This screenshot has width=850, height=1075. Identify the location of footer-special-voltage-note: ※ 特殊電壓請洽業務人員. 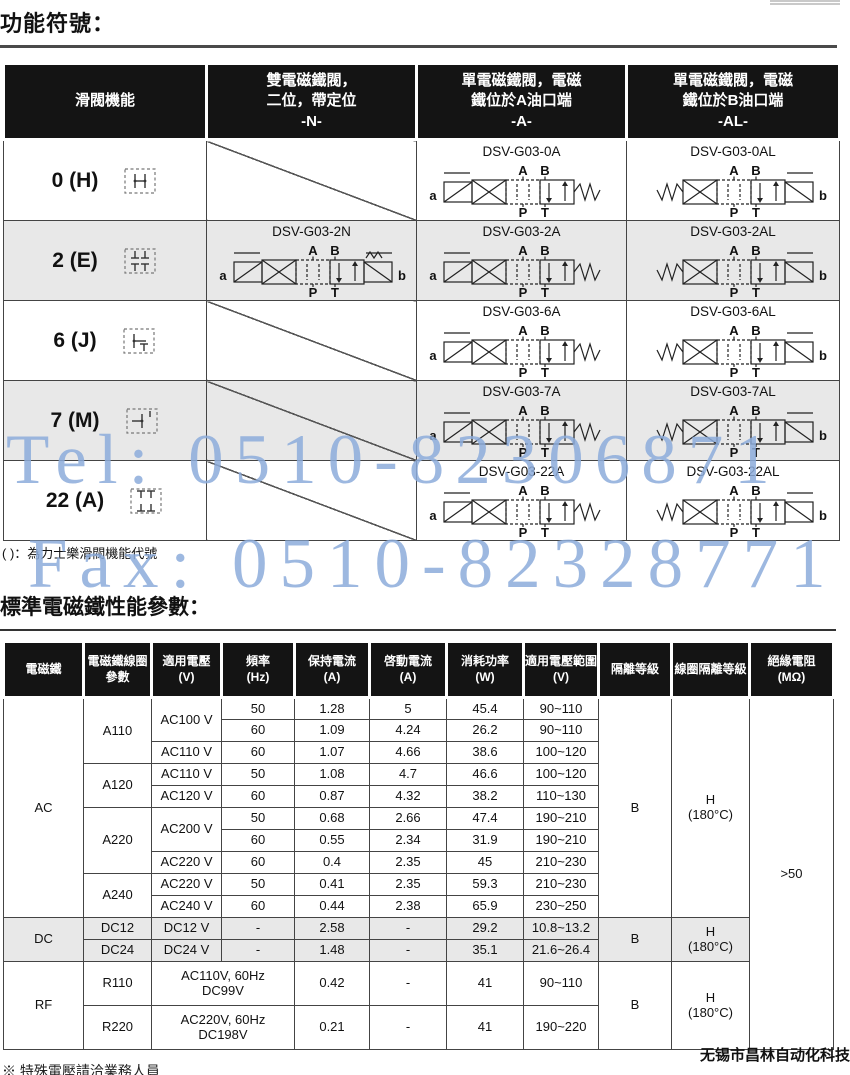
(81, 1069).